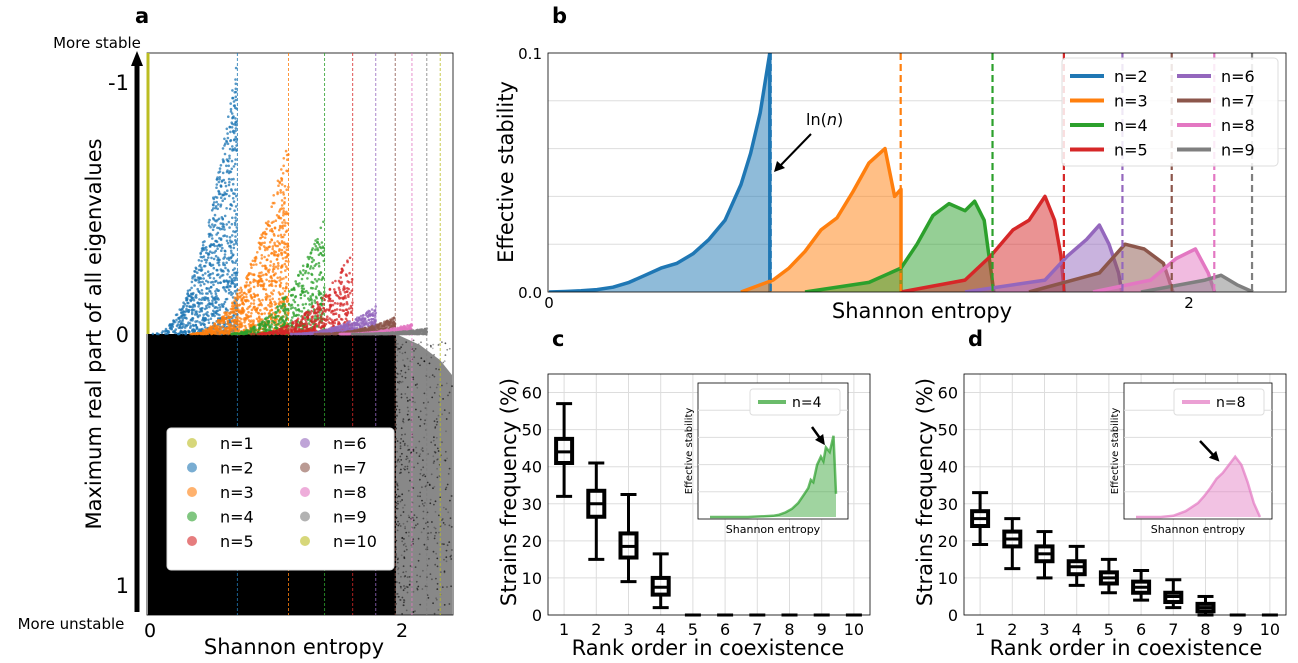 The image size is (1298, 663). Describe the element at coordinates (373, 315) in the screenshot. I see `n6-point` at that location.